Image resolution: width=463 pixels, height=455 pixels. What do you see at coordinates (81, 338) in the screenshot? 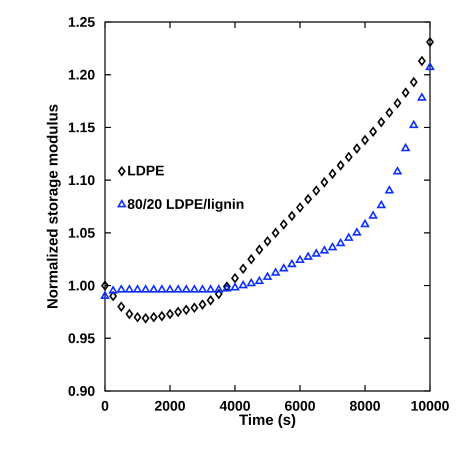
I see `y-tick-label: 0.95` at bounding box center [81, 338].